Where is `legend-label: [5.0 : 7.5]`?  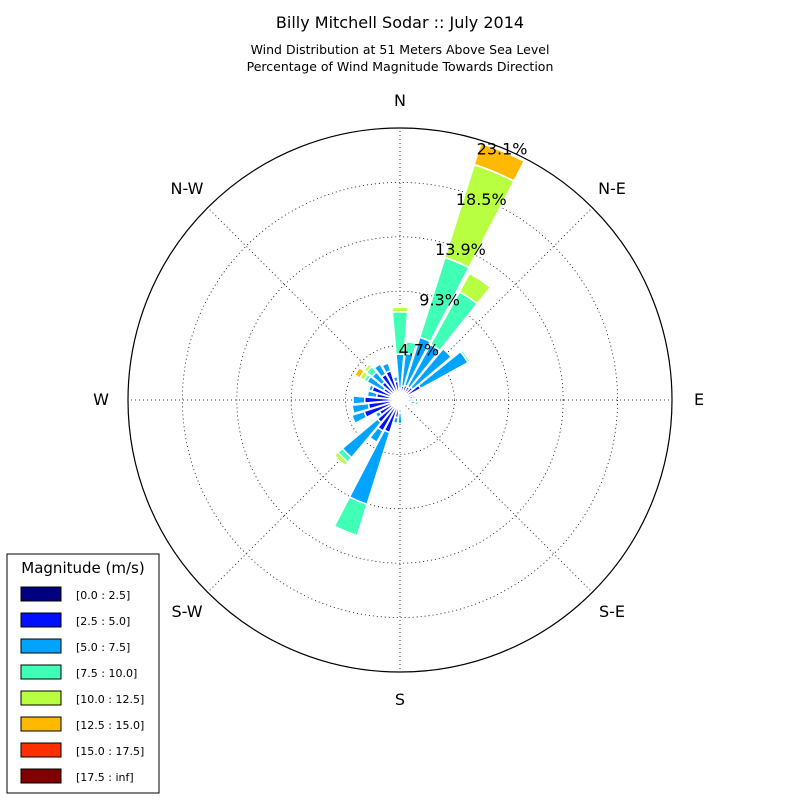
legend-label: [5.0 : 7.5] is located at coordinates (103, 647).